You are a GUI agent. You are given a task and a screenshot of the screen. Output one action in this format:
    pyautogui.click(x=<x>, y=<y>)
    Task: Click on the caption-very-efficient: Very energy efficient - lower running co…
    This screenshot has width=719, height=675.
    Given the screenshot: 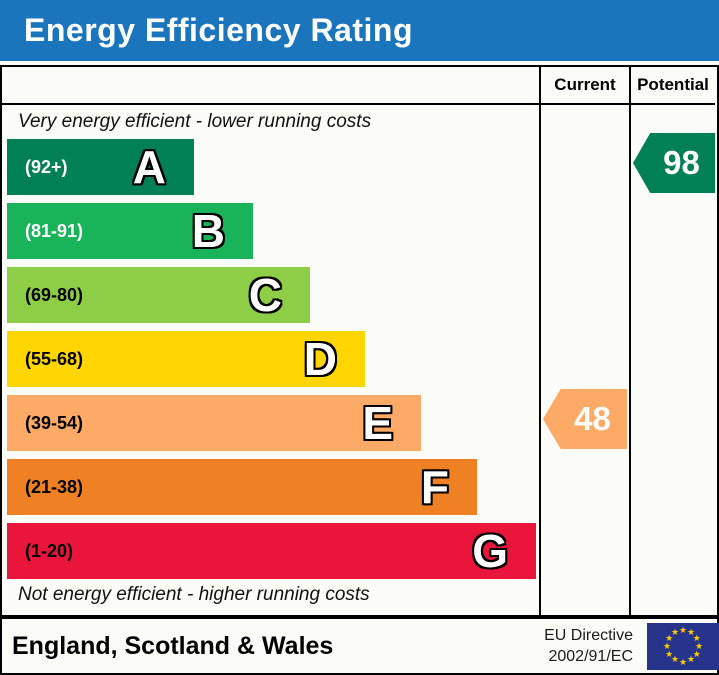 What is the action you would take?
    pyautogui.click(x=195, y=121)
    